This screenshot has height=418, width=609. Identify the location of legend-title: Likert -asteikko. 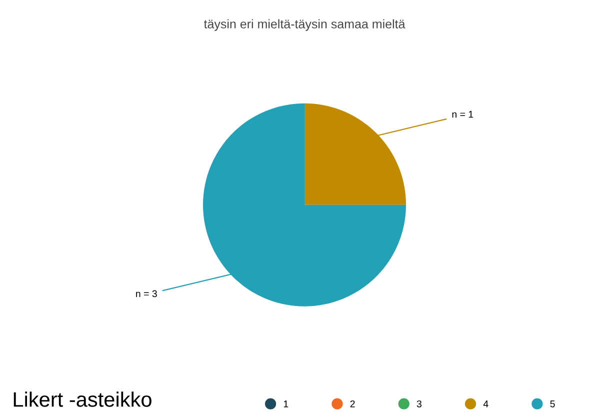
(83, 399).